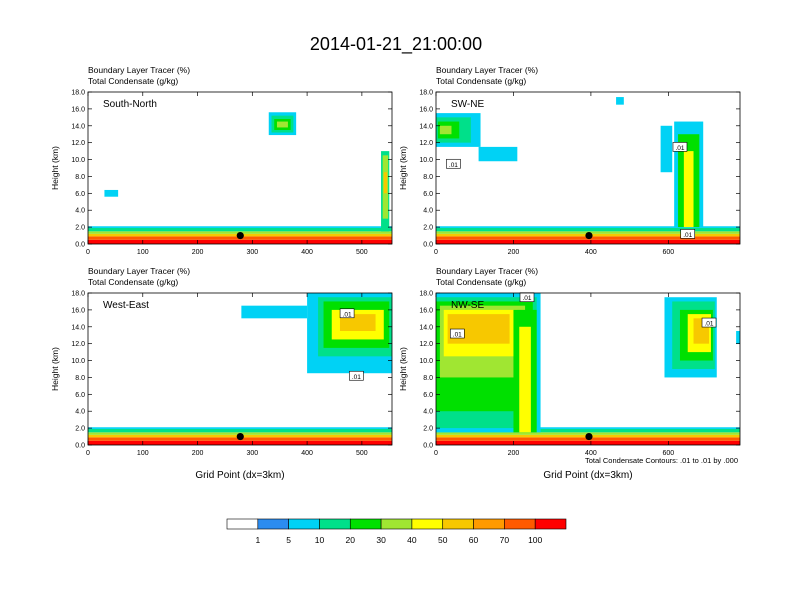  I want to click on colorbar-label: 10, so click(320, 540).